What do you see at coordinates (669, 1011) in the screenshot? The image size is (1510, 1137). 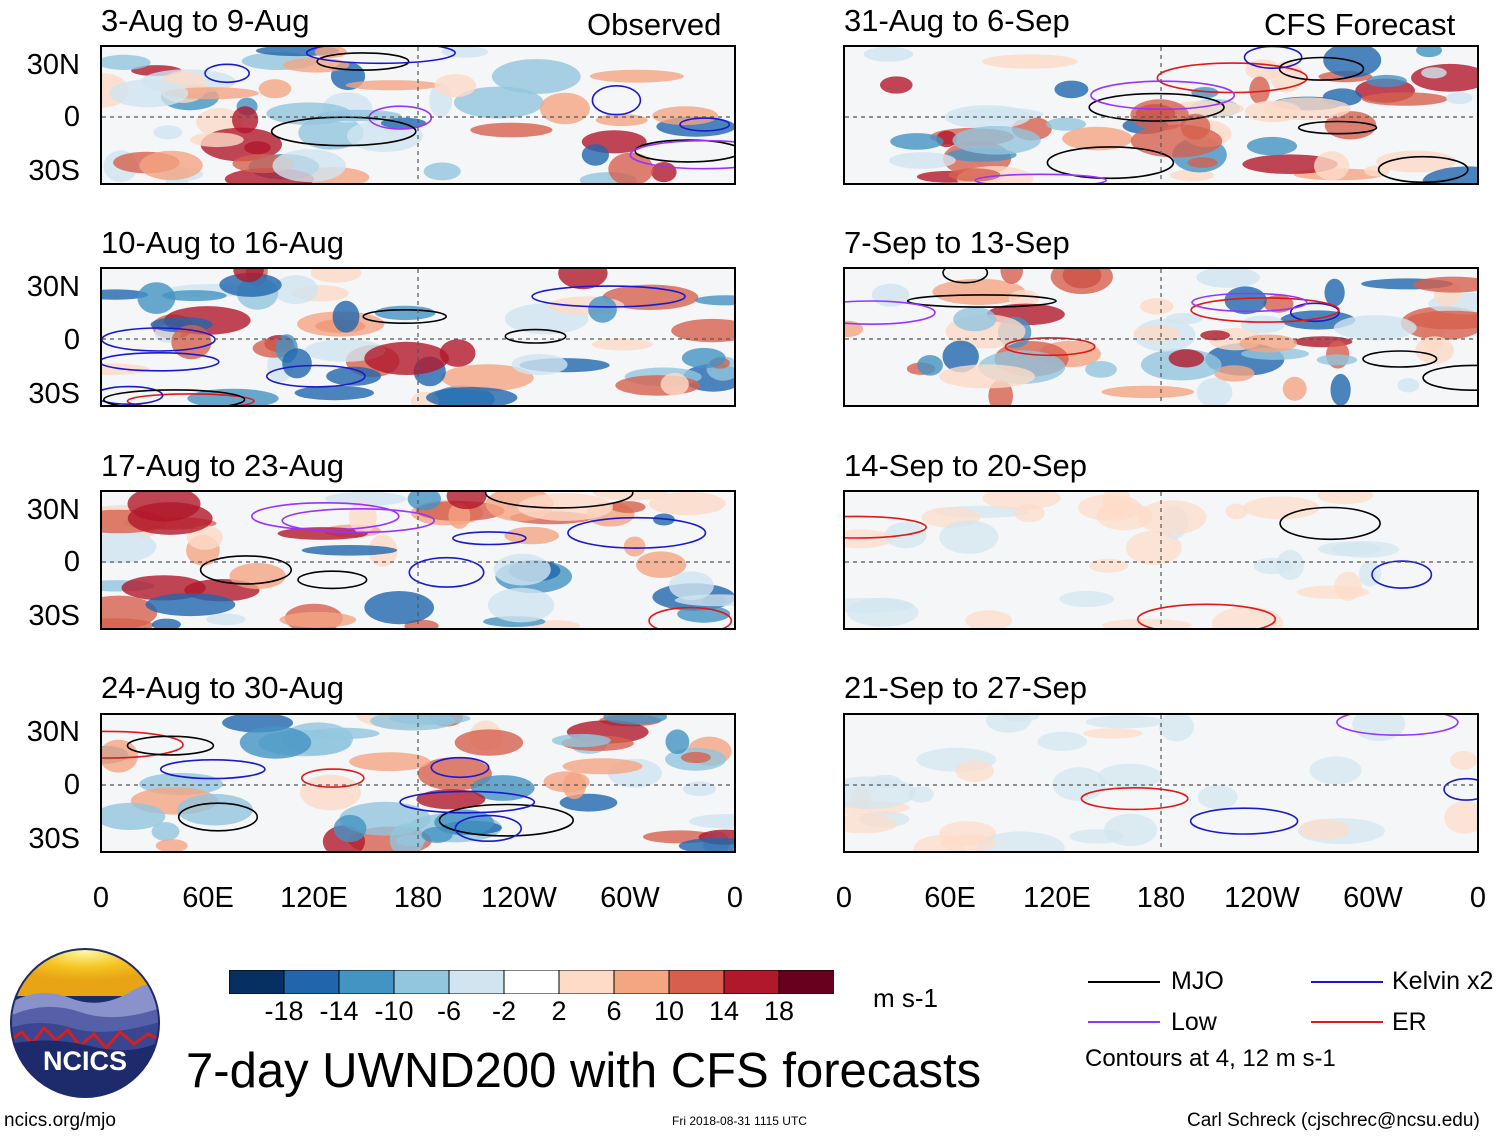 I see `colorbar-tick-label: 10` at bounding box center [669, 1011].